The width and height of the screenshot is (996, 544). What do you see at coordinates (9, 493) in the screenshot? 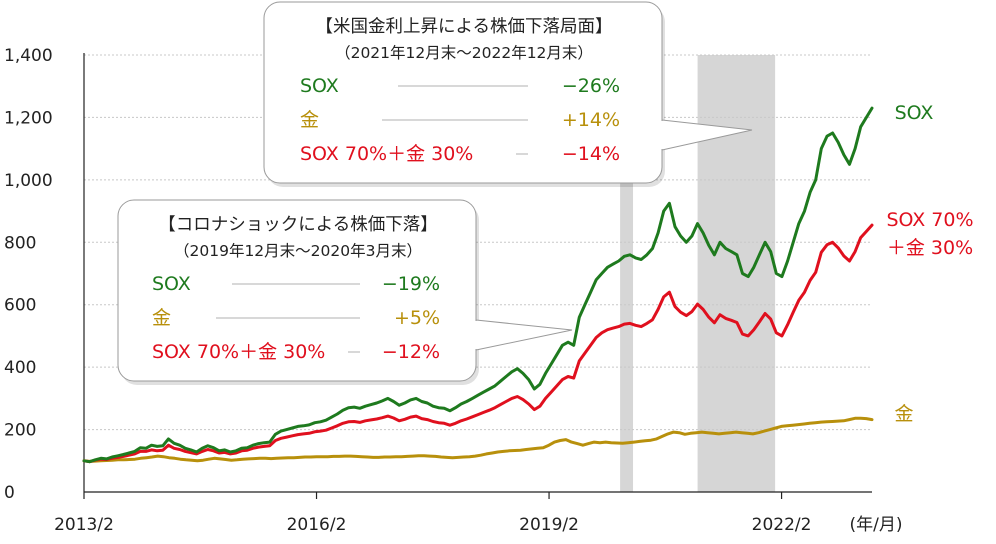
I see `y-tick-label: 0` at bounding box center [9, 493].